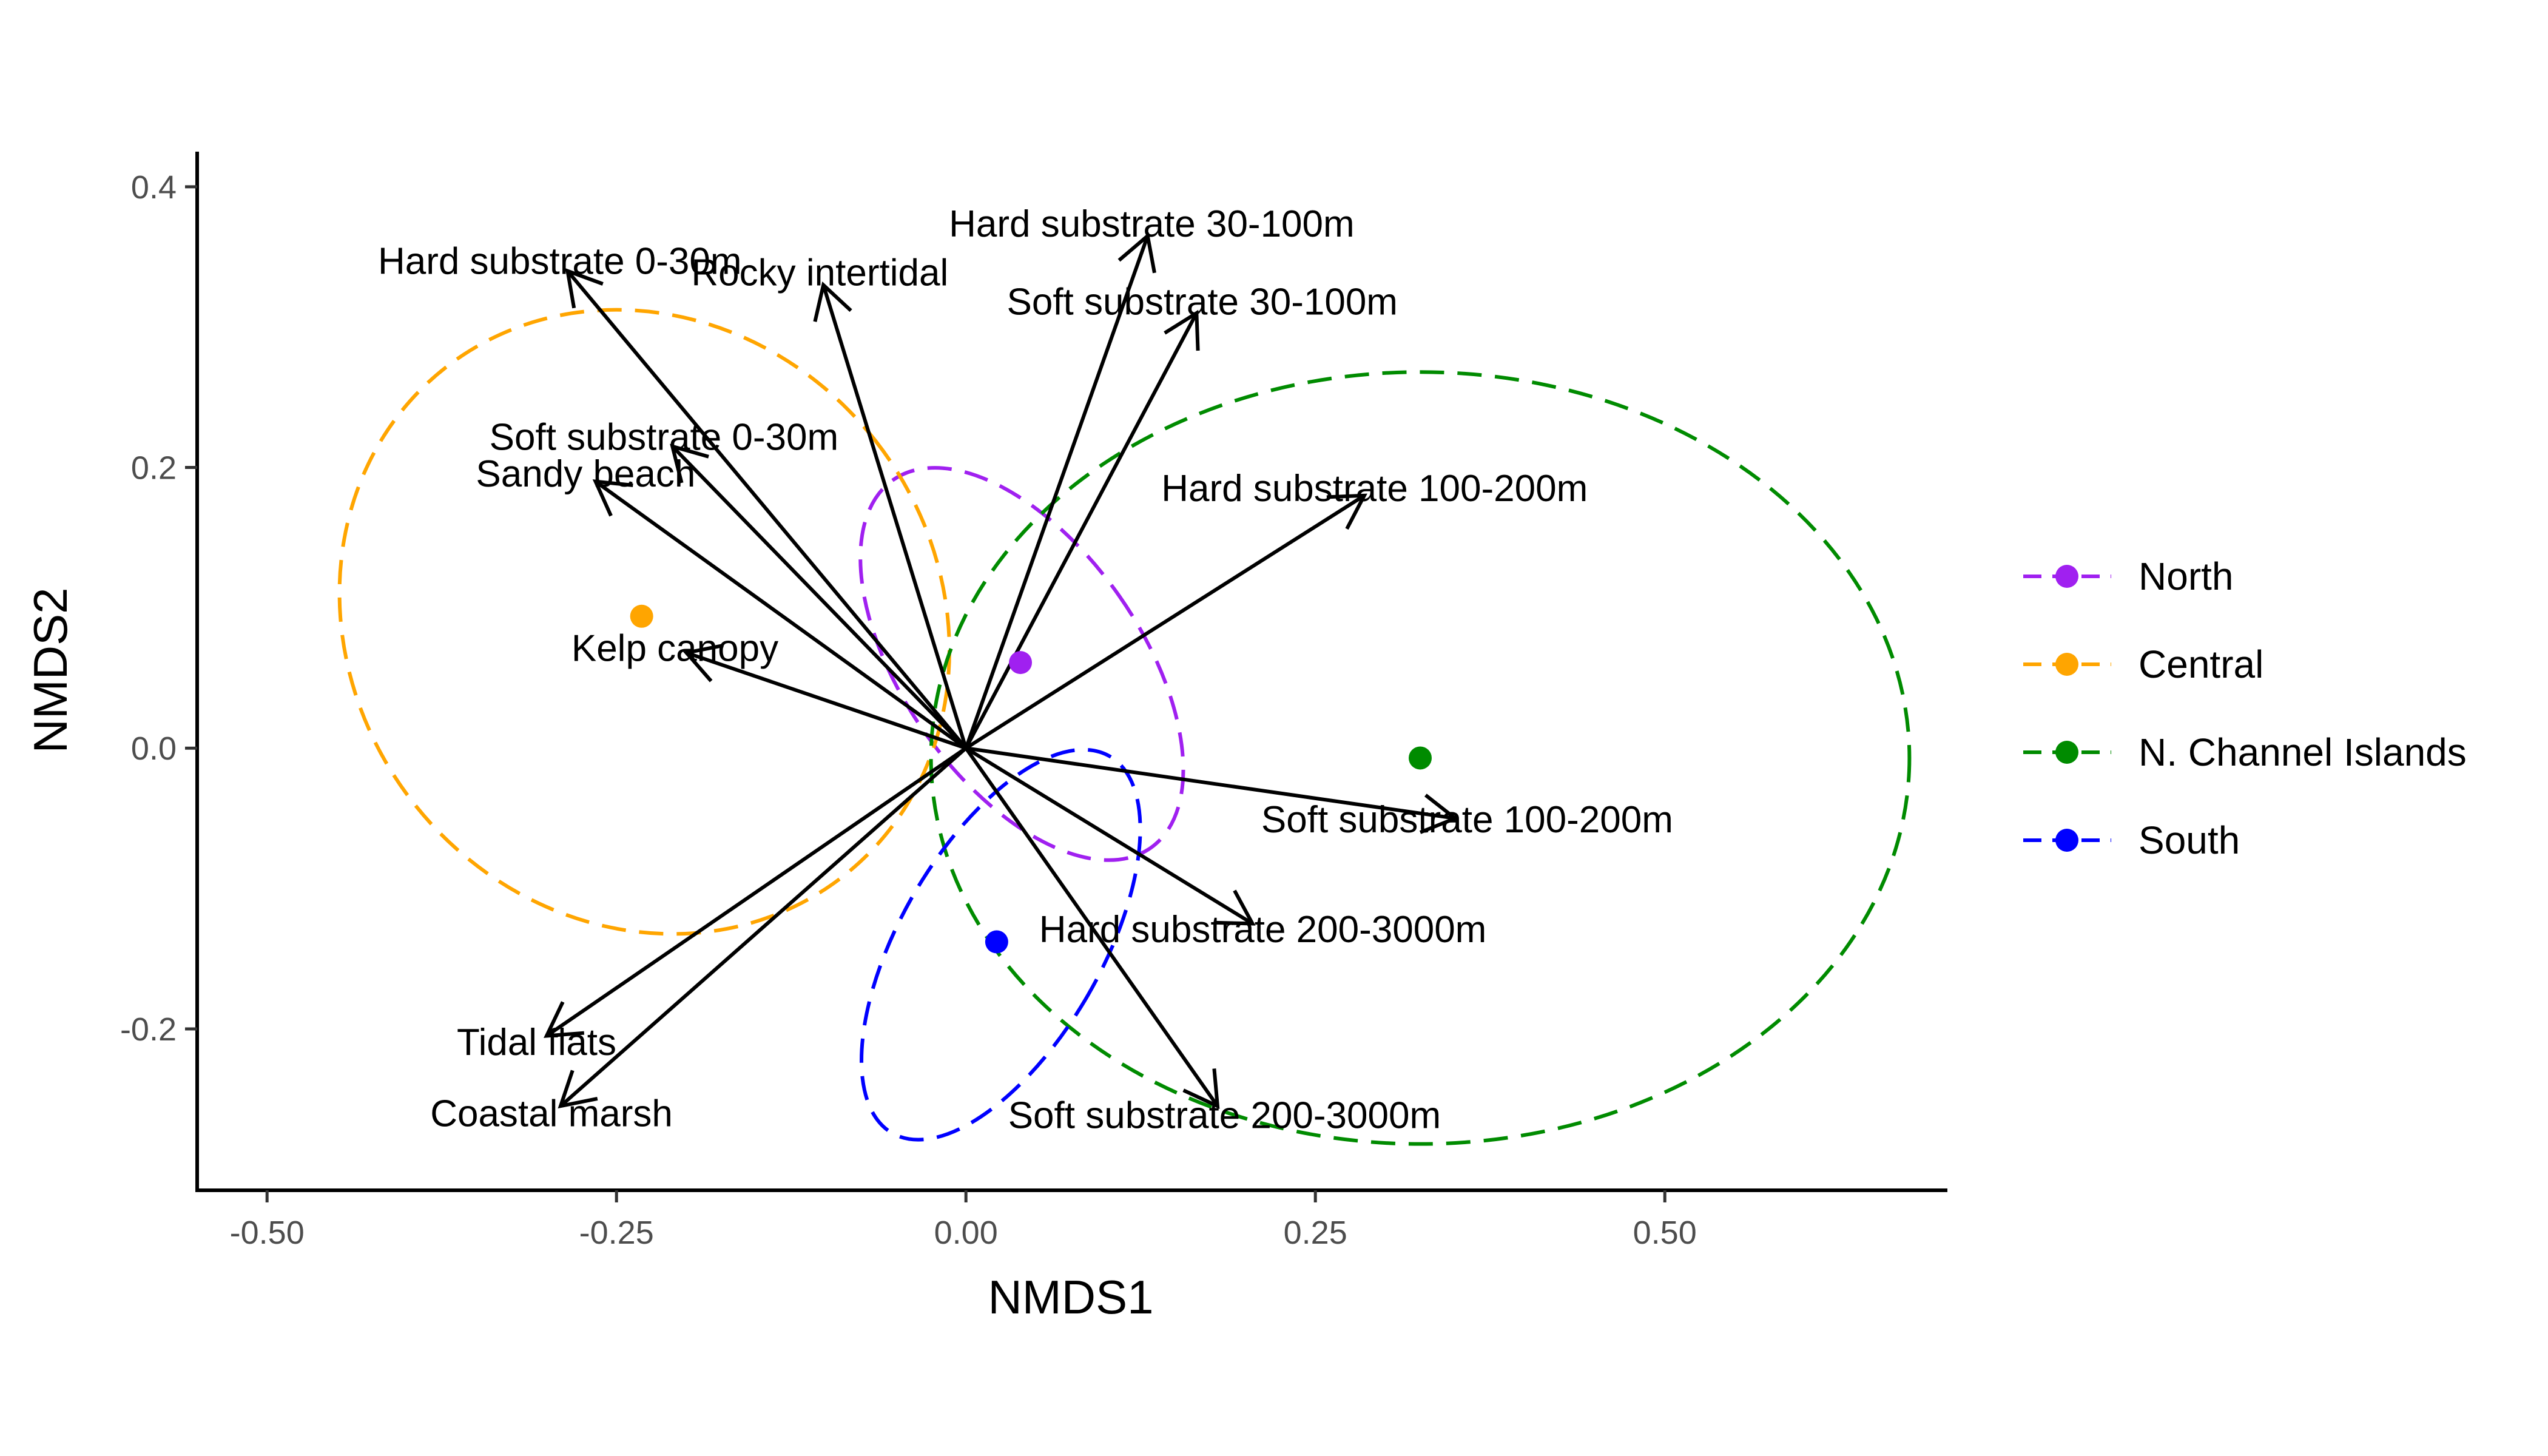 Image resolution: width=2548 pixels, height=1456 pixels. Describe the element at coordinates (50, 670) in the screenshot. I see `y-axis-title: NMDS2` at that location.